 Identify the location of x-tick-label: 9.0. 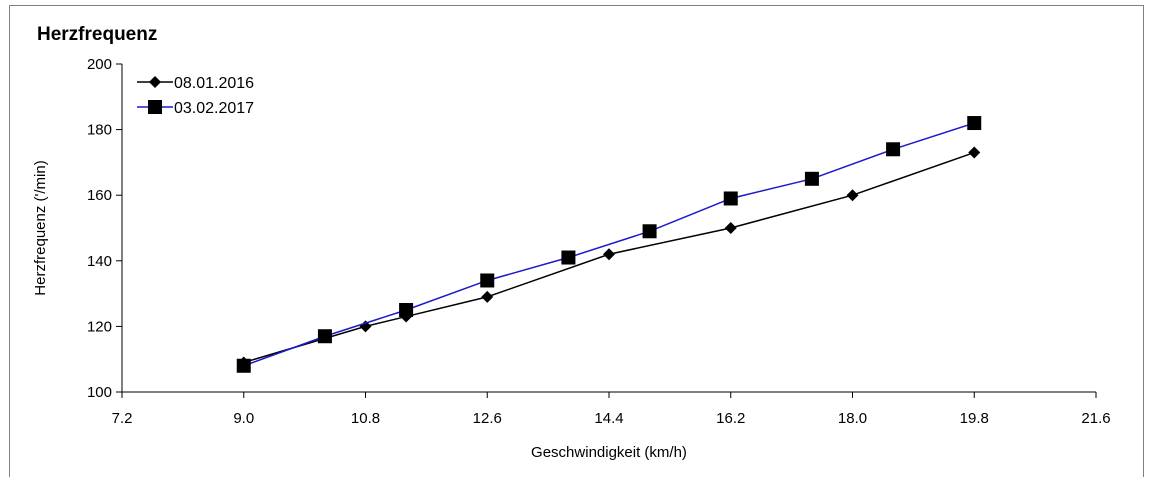
(243, 418).